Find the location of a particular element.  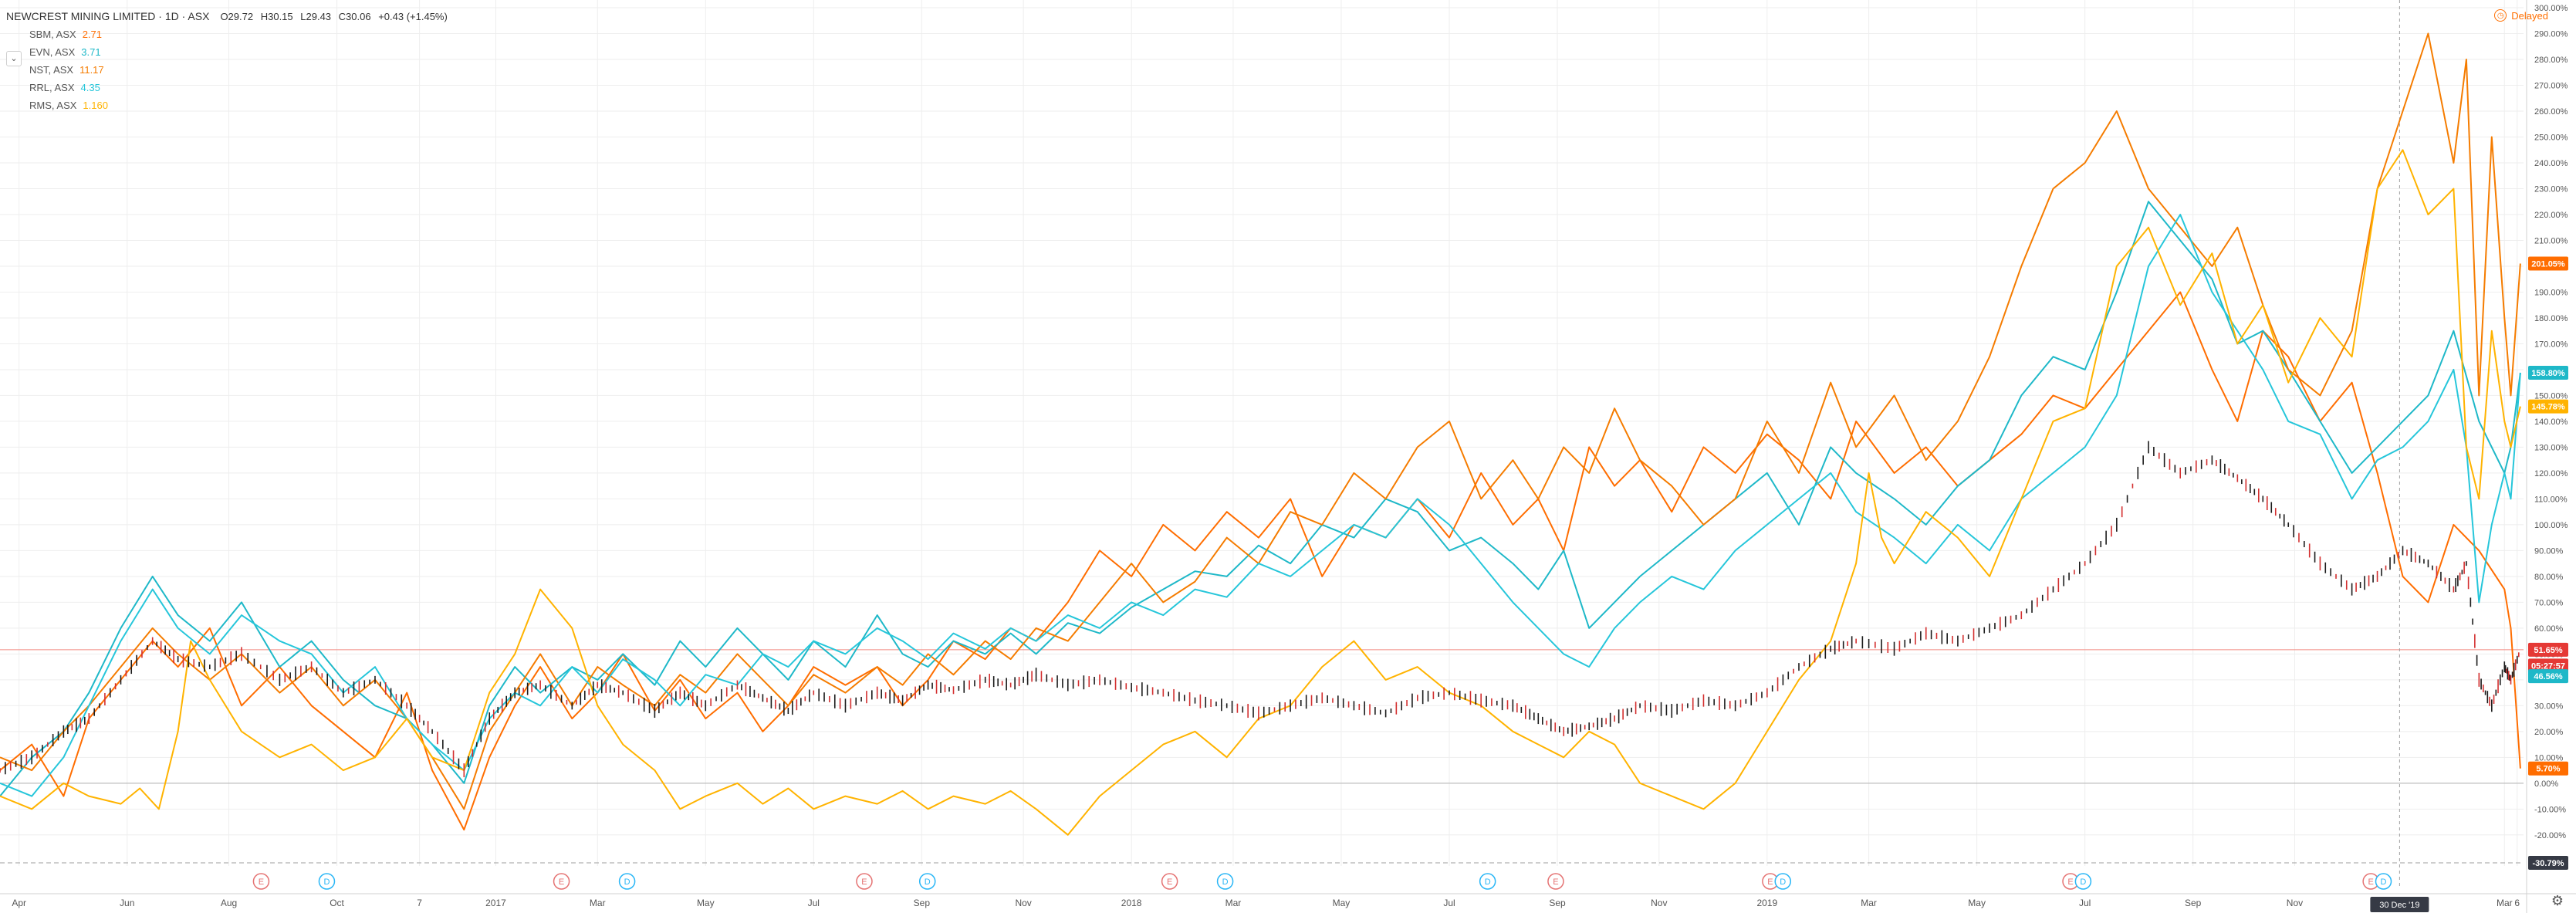

legend-item: EVN, ASX 3.71 is located at coordinates (229, 52).